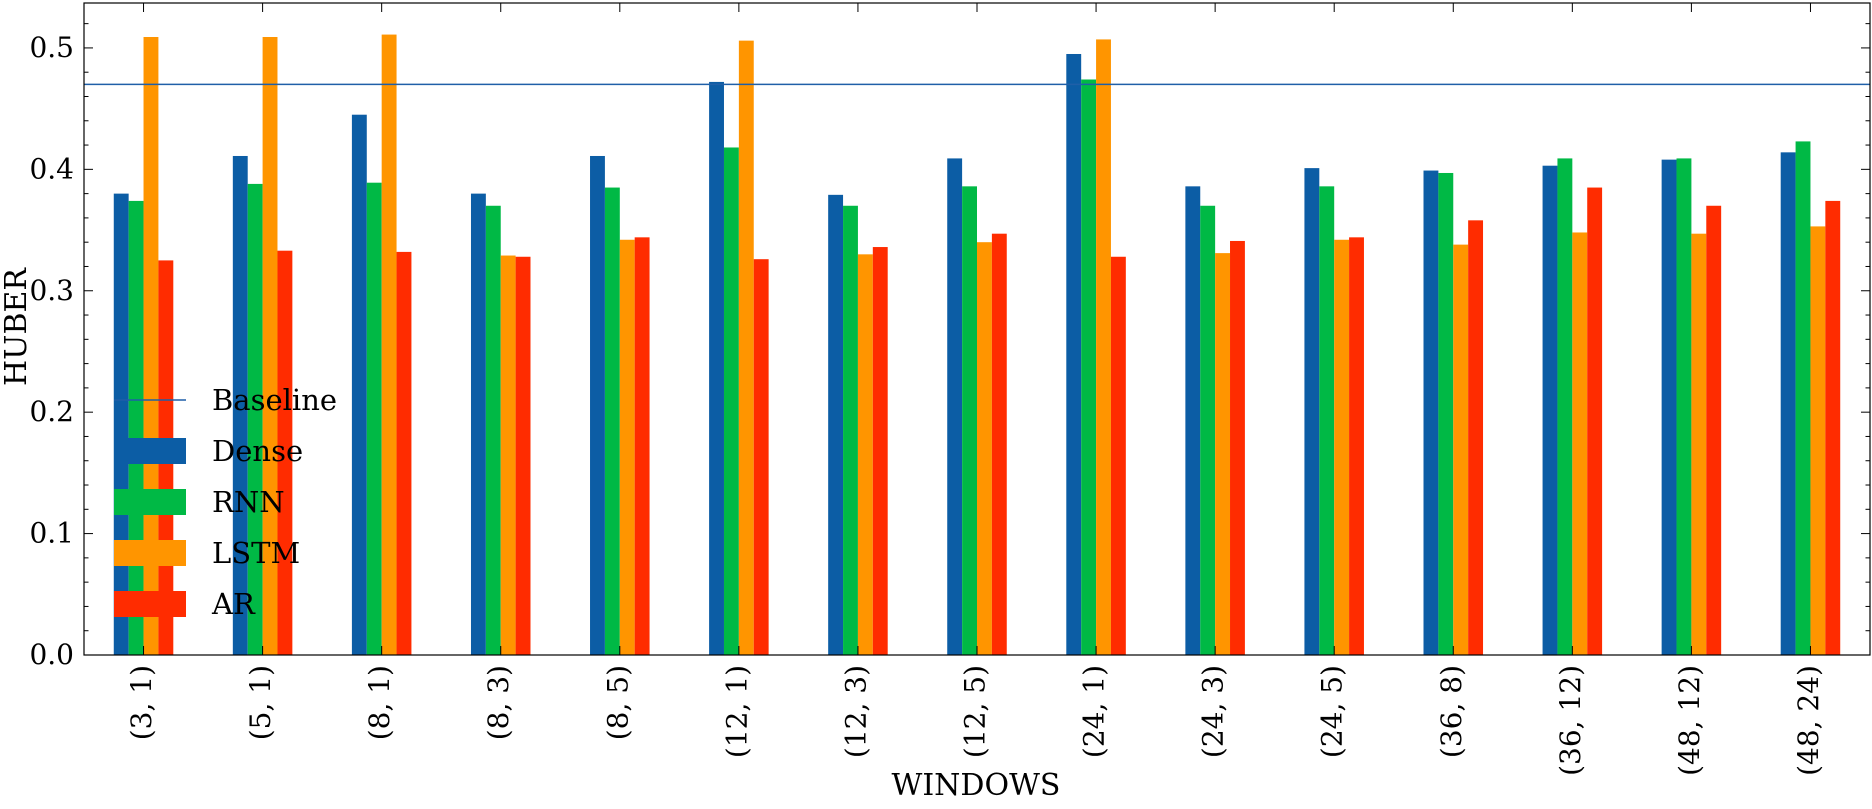 Image resolution: width=1872 pixels, height=809 pixels. What do you see at coordinates (256, 553) in the screenshot?
I see `legend-label-lstm: LSTM` at bounding box center [256, 553].